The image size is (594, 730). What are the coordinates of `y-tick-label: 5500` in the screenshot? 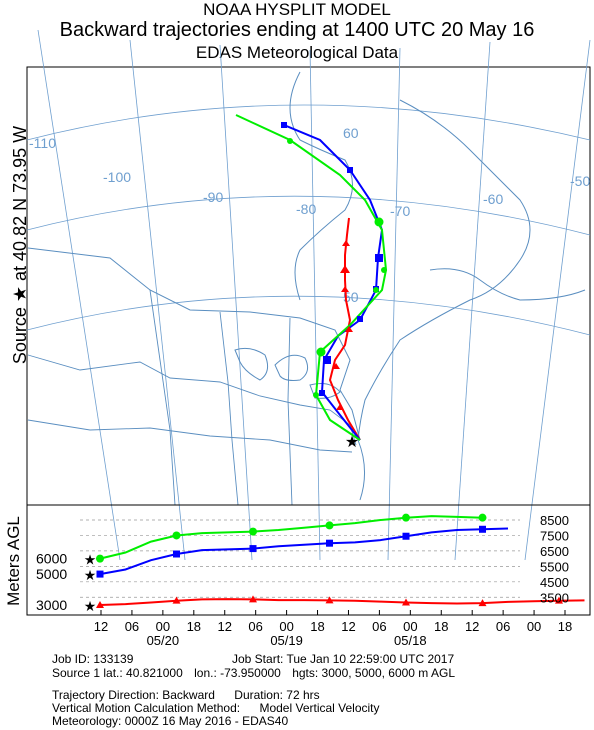 It's located at (554, 566).